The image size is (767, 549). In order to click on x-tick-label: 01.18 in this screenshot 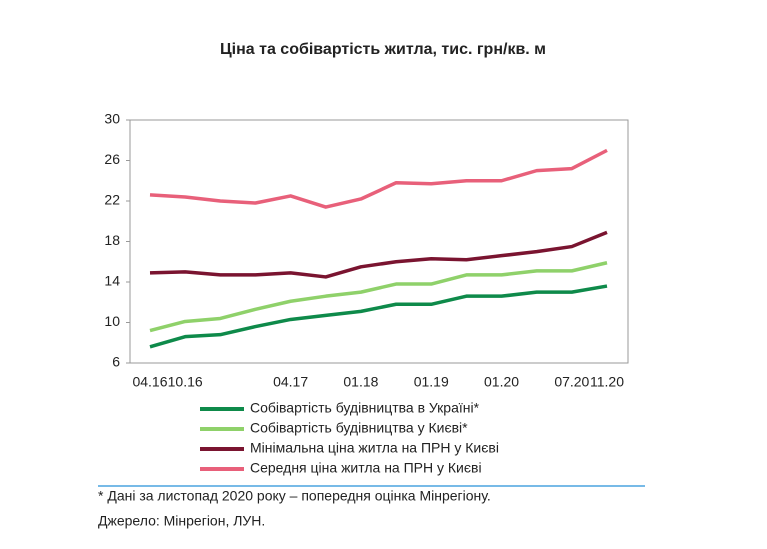, I will do `click(360, 382)`.